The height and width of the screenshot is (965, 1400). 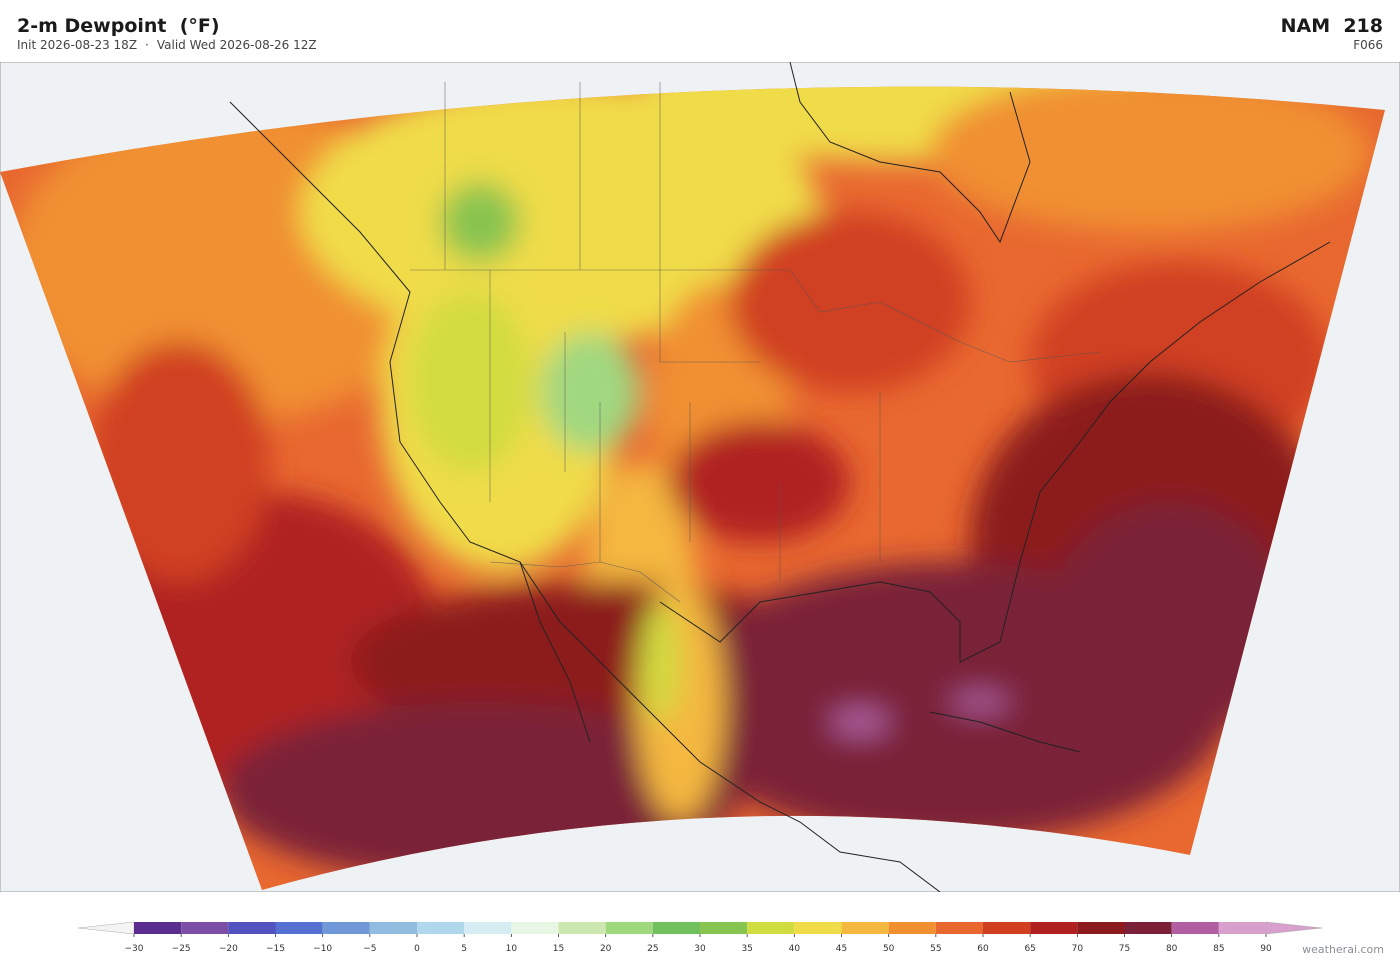 What do you see at coordinates (1124, 949) in the screenshot?
I see `tick-label: 75` at bounding box center [1124, 949].